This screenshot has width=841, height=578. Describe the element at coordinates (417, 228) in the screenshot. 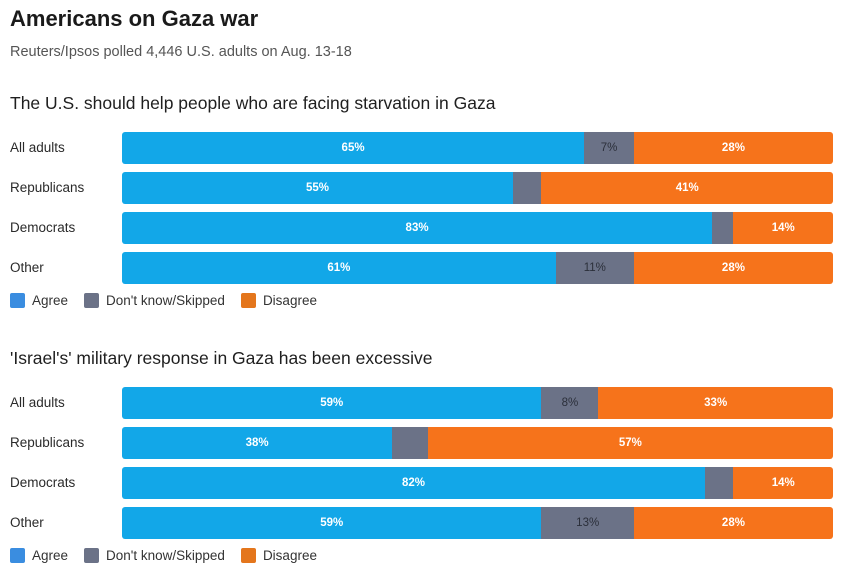

I see `bar-segment-agree: 83%` at that location.